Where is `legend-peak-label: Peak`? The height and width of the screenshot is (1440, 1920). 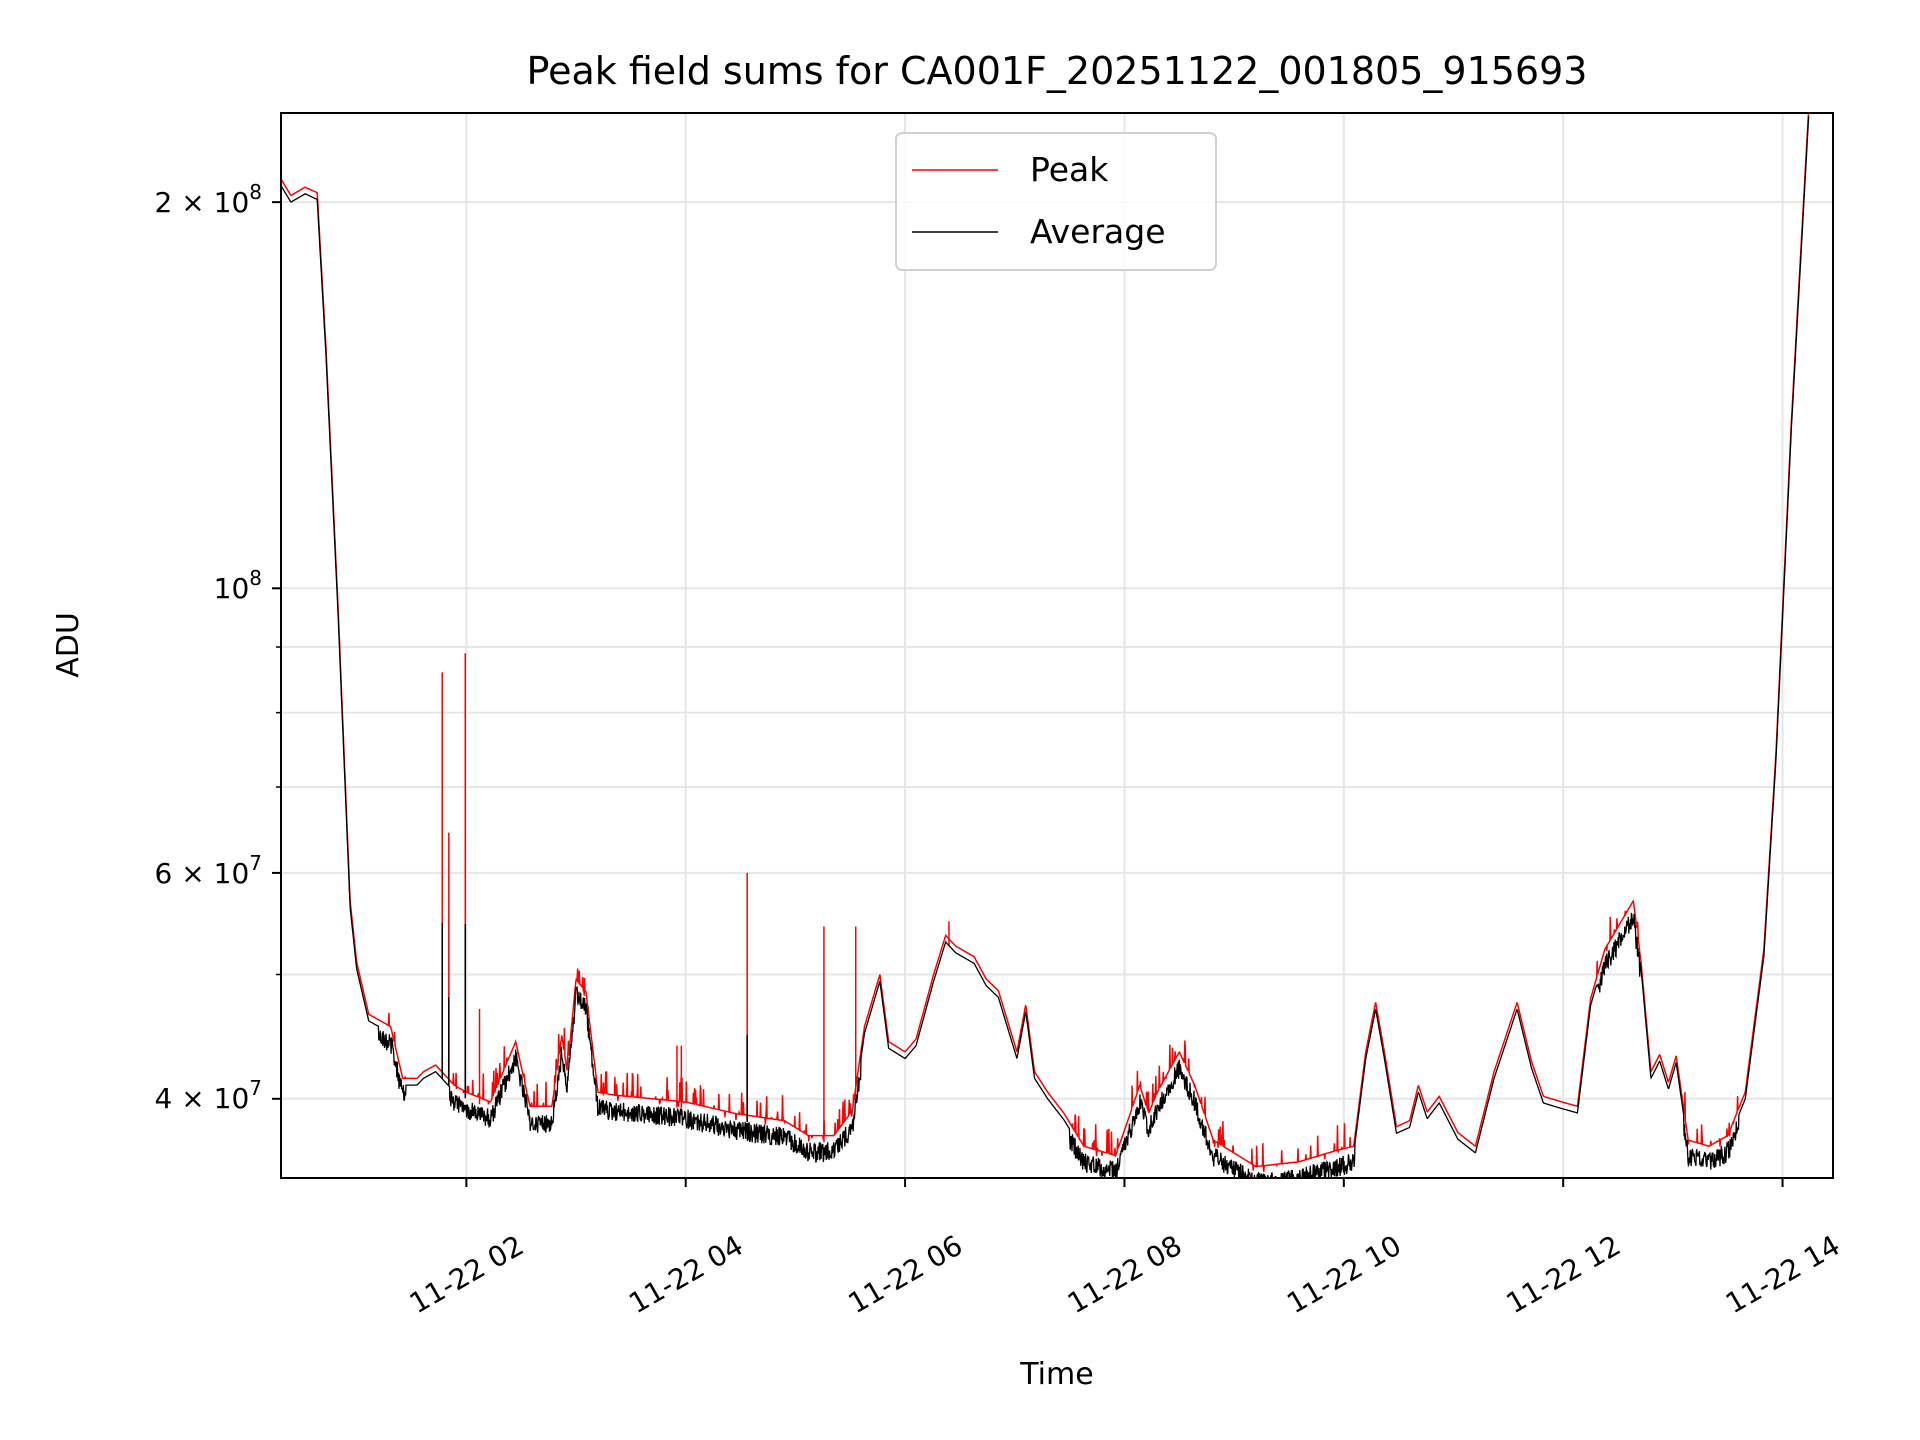
legend-peak-label: Peak is located at coordinates (1069, 169).